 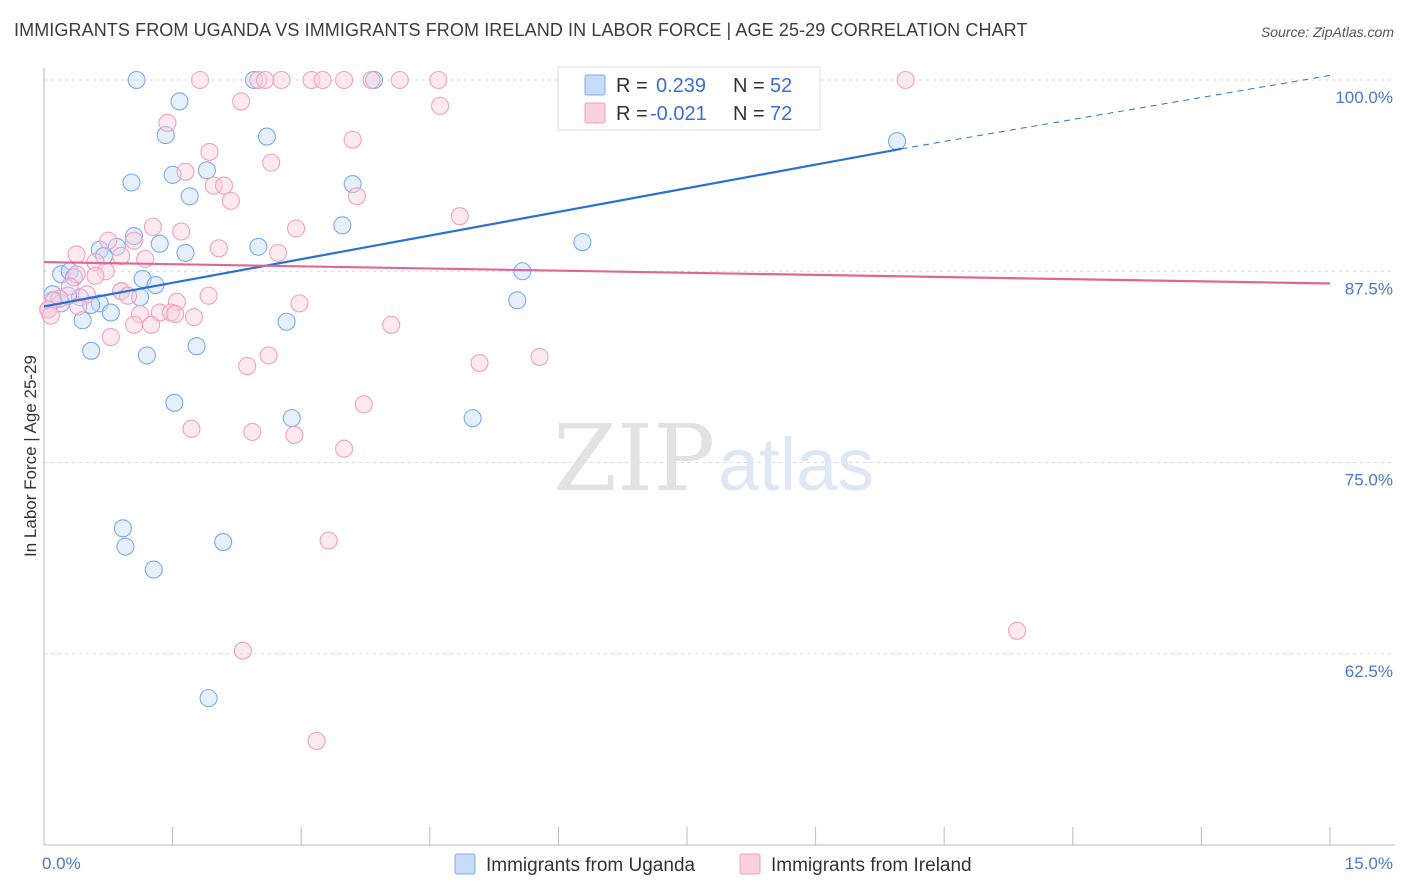 What do you see at coordinates (30, 456) in the screenshot?
I see `y-axis-label: In Labor Force | Age 25-29` at bounding box center [30, 456].